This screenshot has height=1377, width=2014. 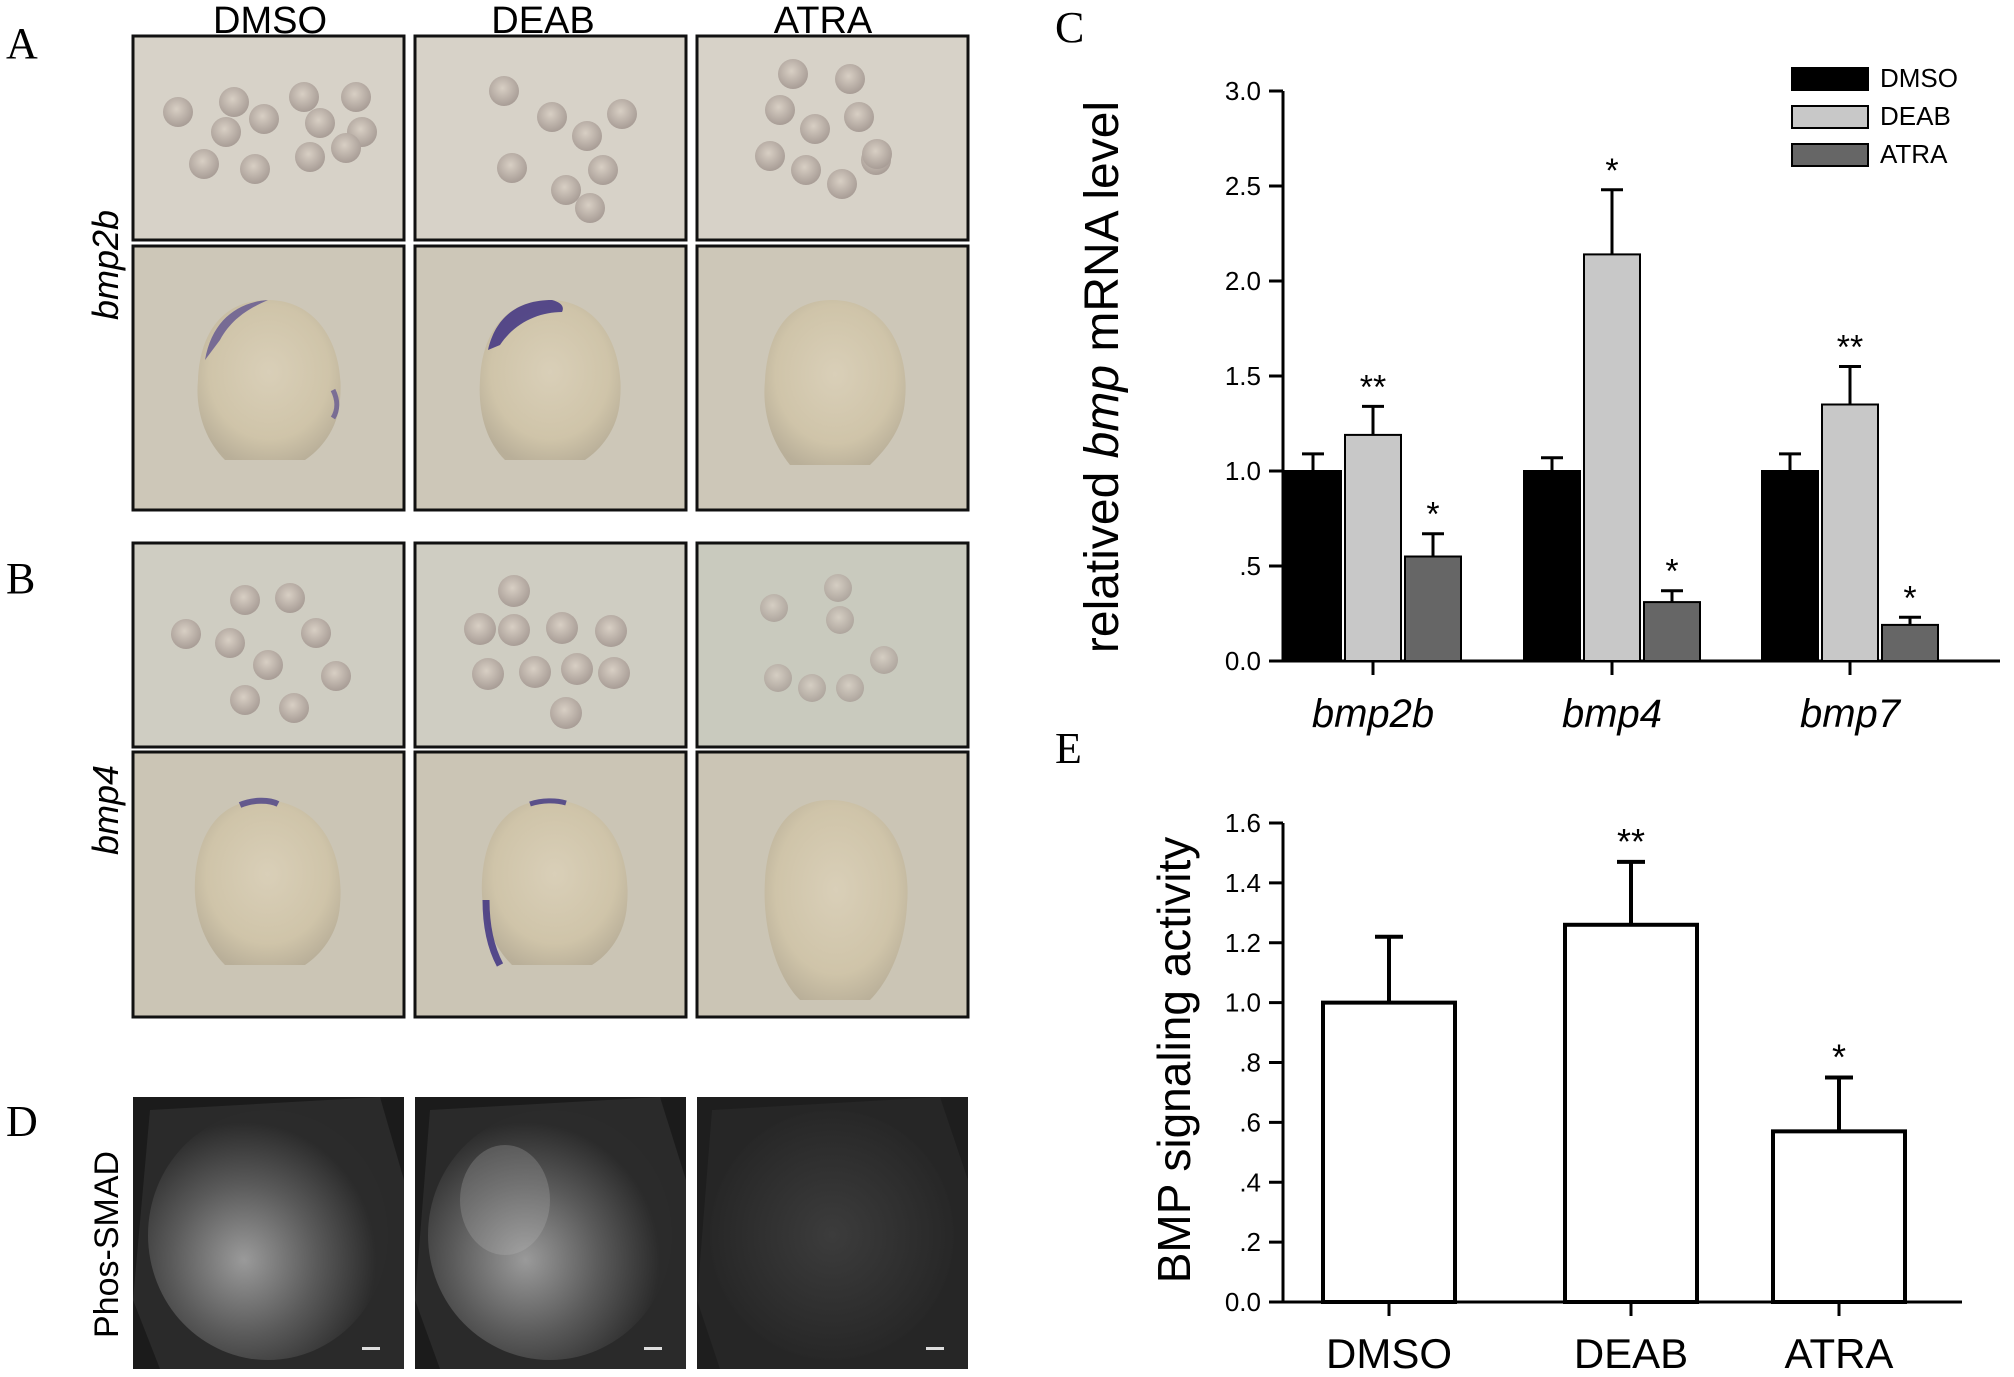 What do you see at coordinates (1243, 471) in the screenshot?
I see `c-y-tick-label: 1.0` at bounding box center [1243, 471].